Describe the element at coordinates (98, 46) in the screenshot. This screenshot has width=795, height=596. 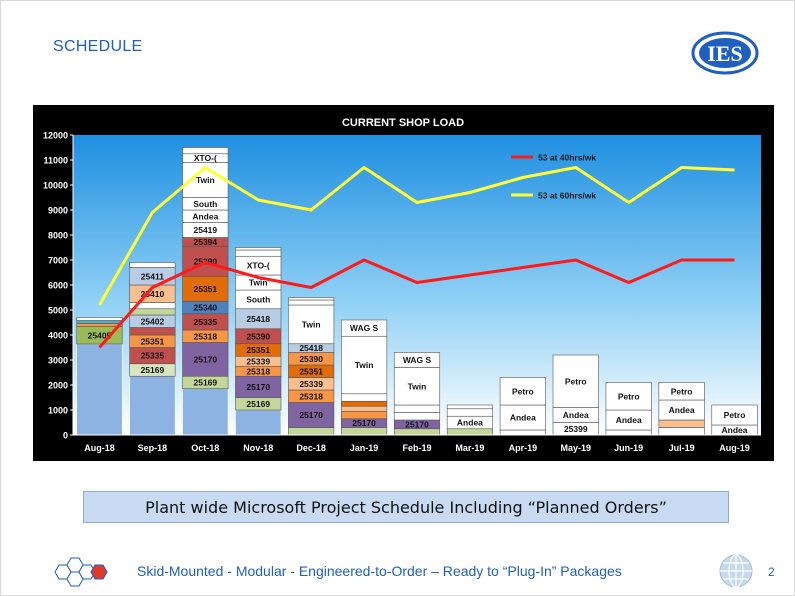
I see `slide-title: SCHEDULE` at that location.